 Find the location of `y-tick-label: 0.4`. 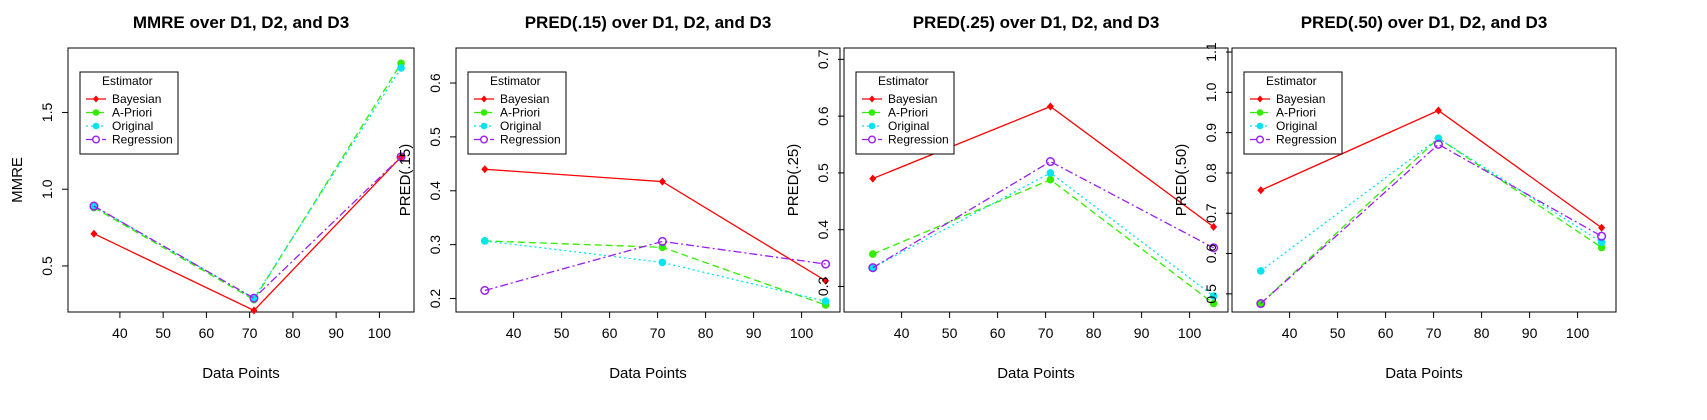

y-tick-label: 0.4 is located at coordinates (435, 191).